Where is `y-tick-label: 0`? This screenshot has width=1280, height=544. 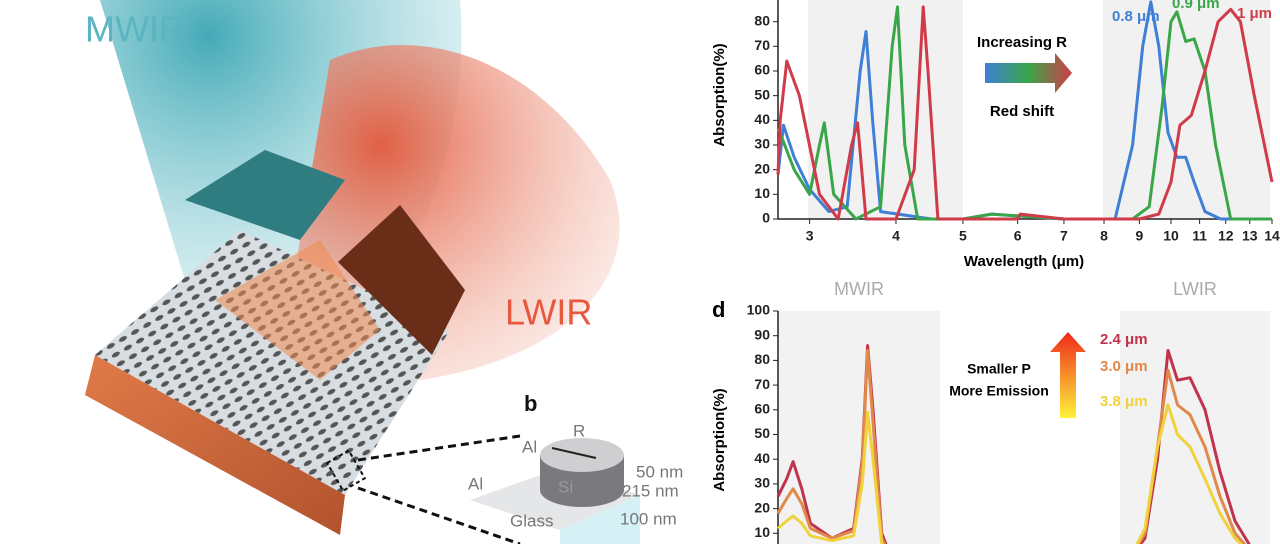
y-tick-label: 0 is located at coordinates (766, 218).